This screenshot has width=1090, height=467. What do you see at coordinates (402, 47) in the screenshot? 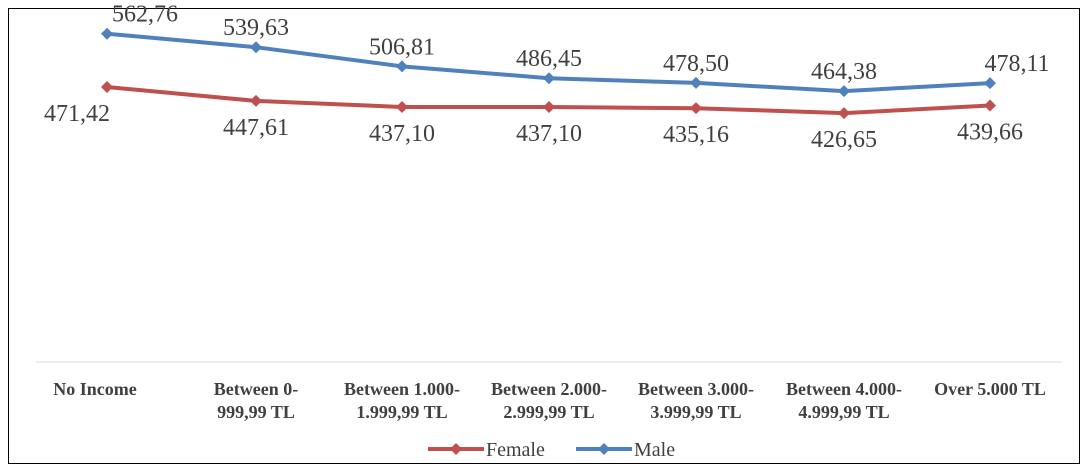
I see `male-data-label: 506,81` at bounding box center [402, 47].